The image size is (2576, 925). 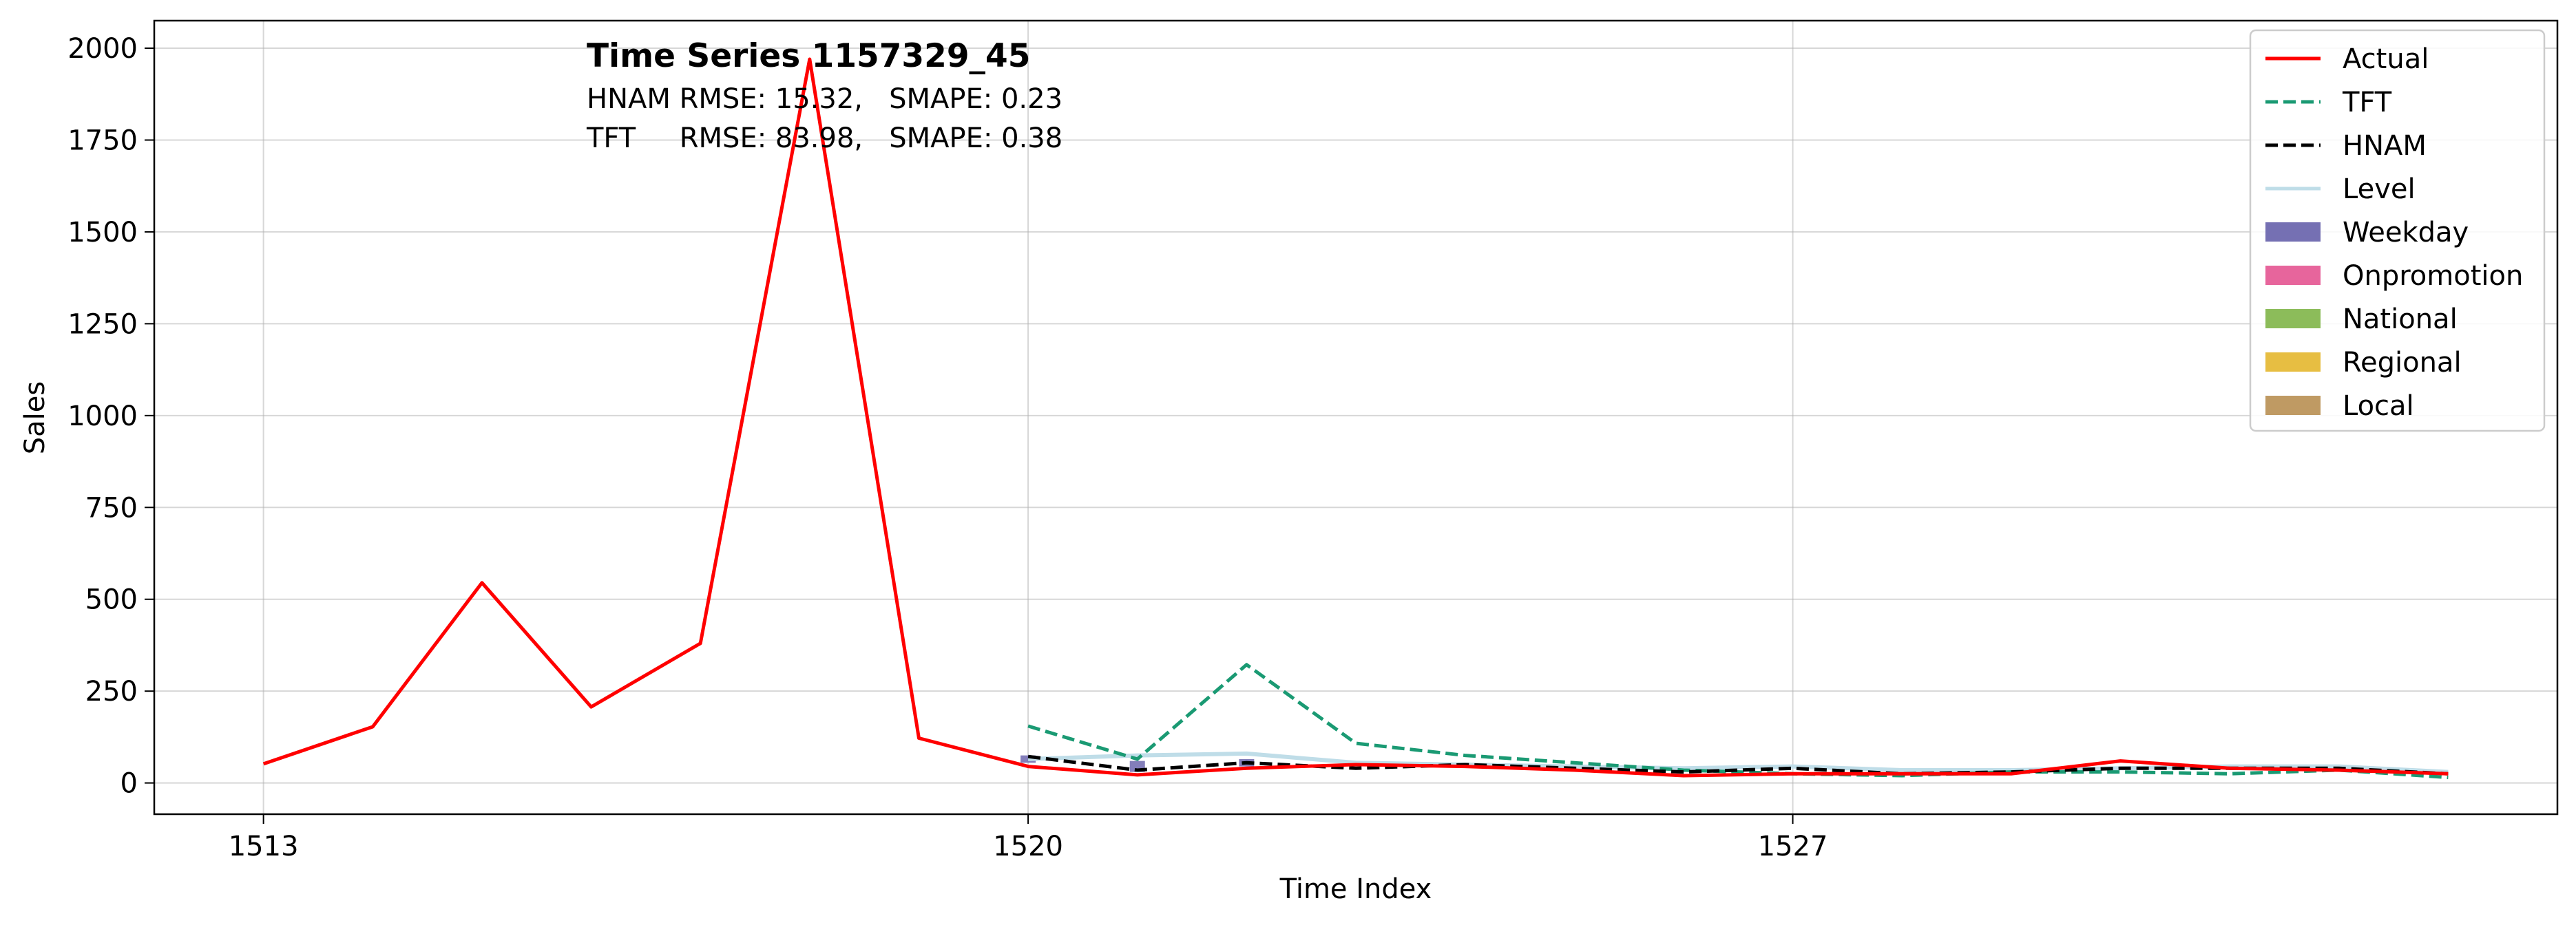 What do you see at coordinates (2433, 276) in the screenshot?
I see `legend-label-onpromotion: Onpromotion` at bounding box center [2433, 276].